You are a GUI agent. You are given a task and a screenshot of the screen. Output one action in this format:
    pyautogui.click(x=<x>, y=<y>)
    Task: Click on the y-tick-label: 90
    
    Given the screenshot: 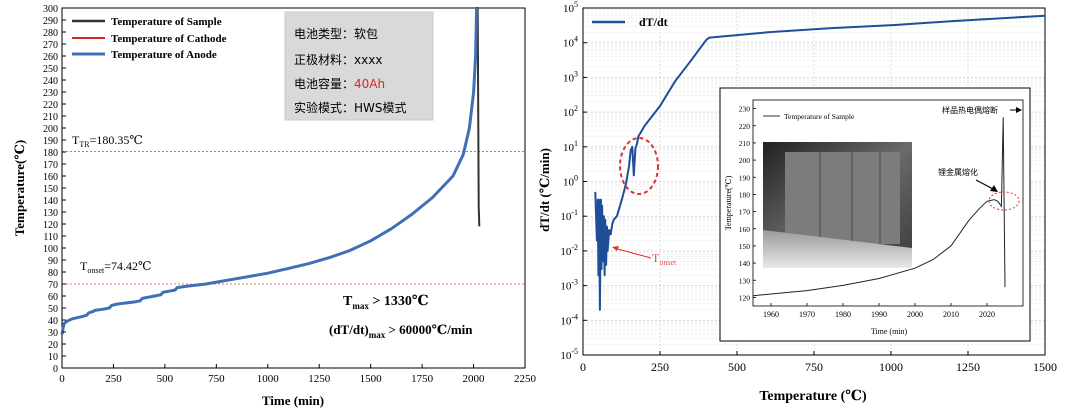 What is the action you would take?
    pyautogui.click(x=53, y=261)
    